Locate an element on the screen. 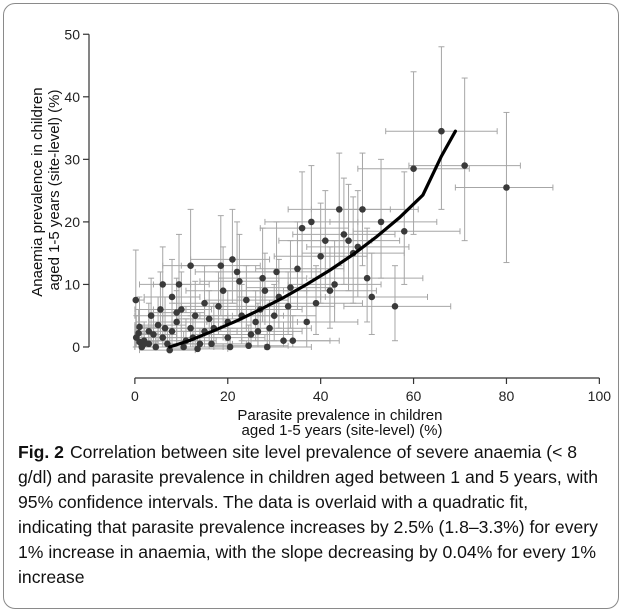 The image size is (624, 613). x-tick-label: 0 is located at coordinates (135, 396).